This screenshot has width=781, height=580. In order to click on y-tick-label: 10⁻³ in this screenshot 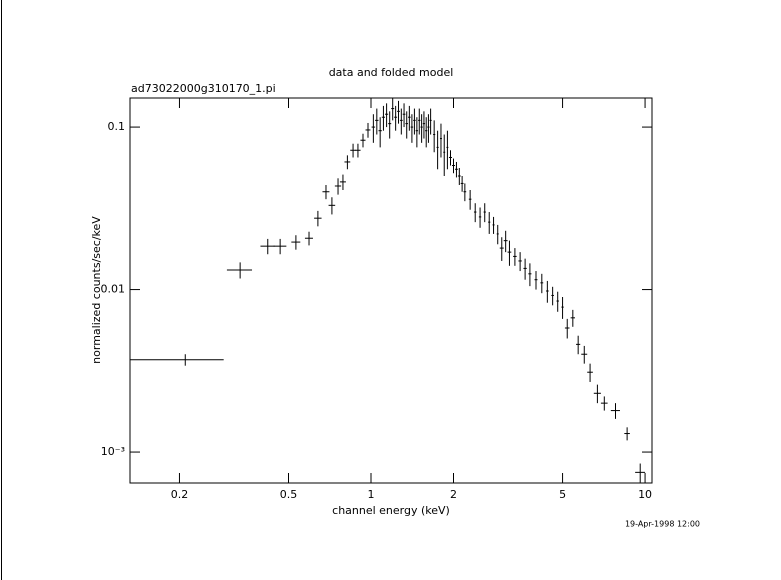, I will do `click(113, 451)`.